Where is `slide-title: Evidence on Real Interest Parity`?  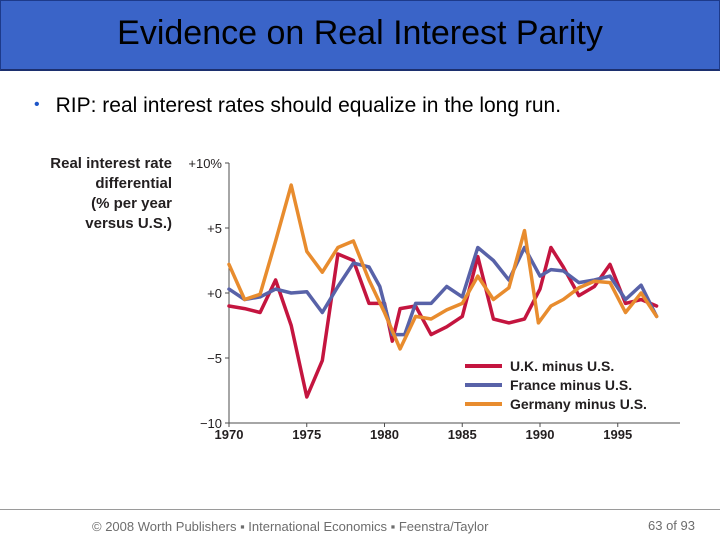
slide-title: Evidence on Real Interest Parity is located at coordinates (360, 33).